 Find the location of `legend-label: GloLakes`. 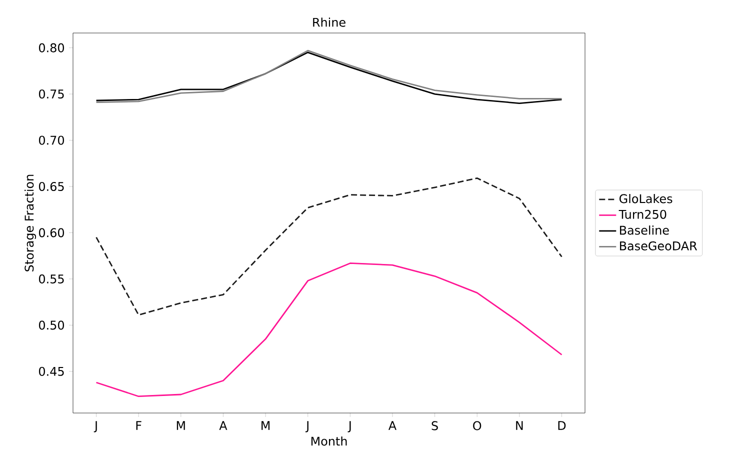

legend-label: GloLakes is located at coordinates (646, 199).